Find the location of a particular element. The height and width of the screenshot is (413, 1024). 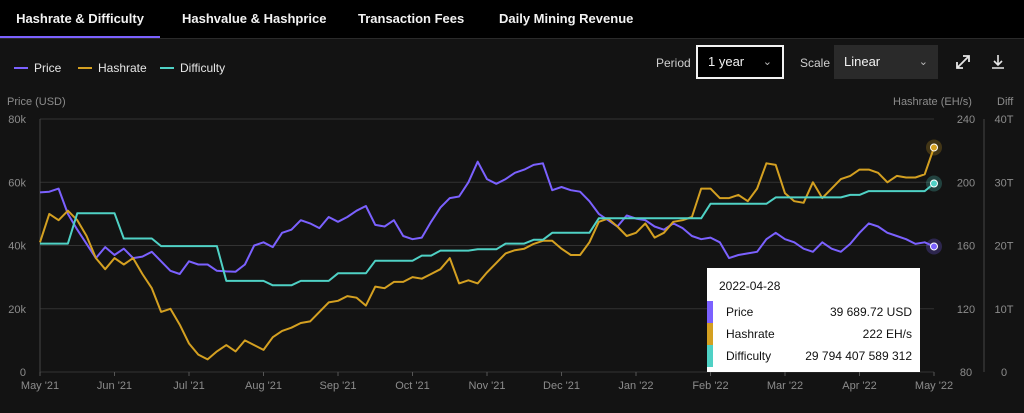

tooltip-price-swatch is located at coordinates (710, 312).